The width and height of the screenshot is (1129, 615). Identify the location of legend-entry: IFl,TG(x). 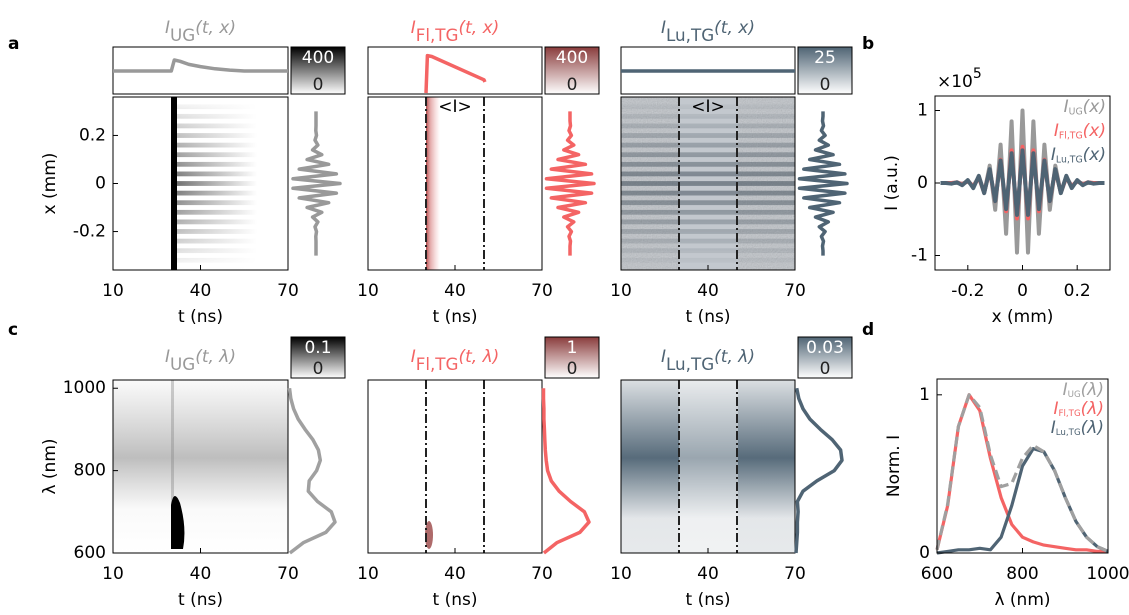
(1080, 131).